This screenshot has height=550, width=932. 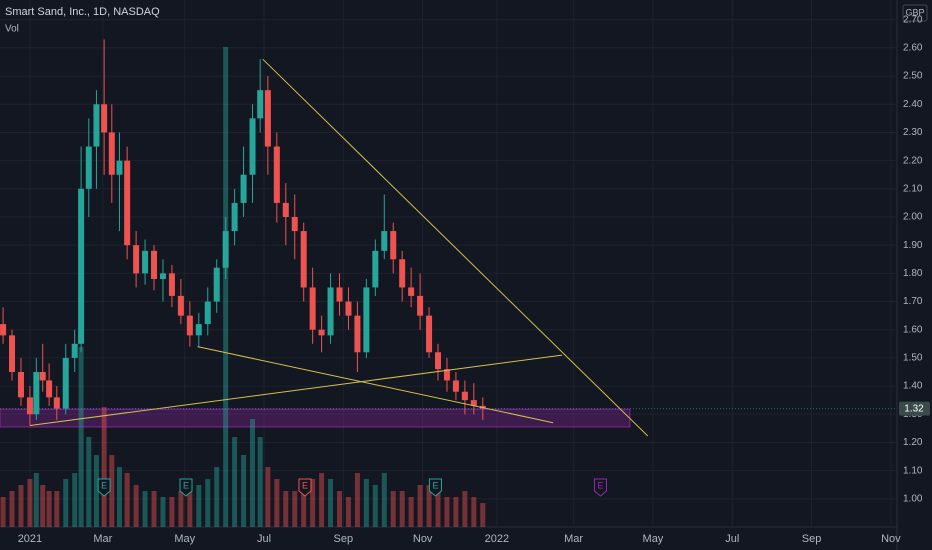 What do you see at coordinates (12, 29) in the screenshot?
I see `volume-label: Vol` at bounding box center [12, 29].